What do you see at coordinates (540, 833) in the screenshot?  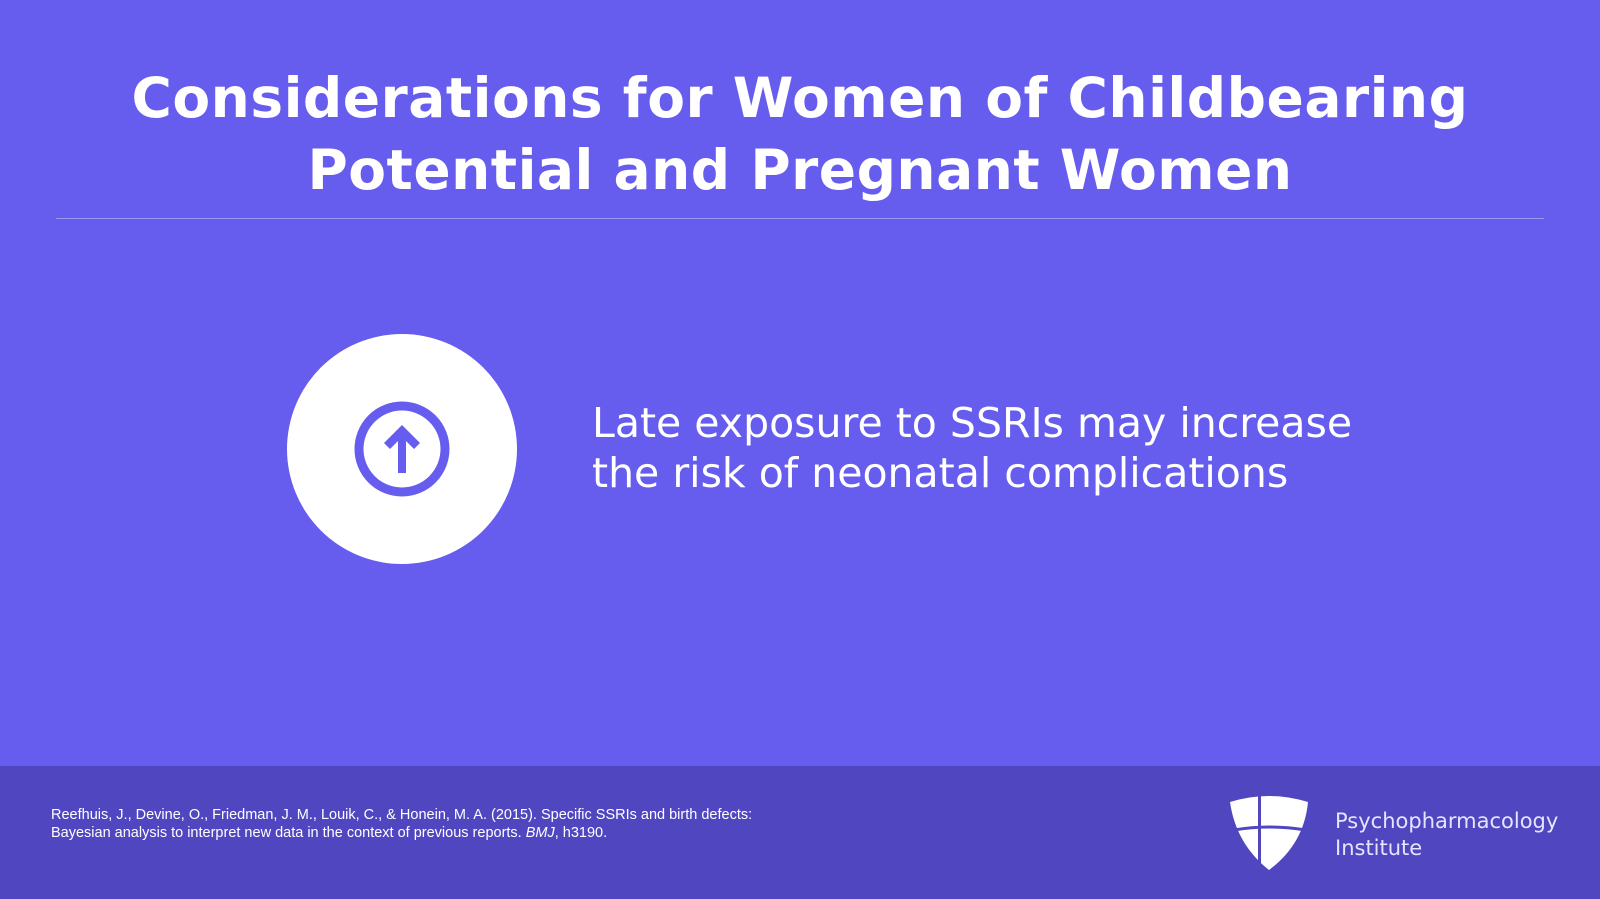 I see `reference-journal: BMJ` at bounding box center [540, 833].